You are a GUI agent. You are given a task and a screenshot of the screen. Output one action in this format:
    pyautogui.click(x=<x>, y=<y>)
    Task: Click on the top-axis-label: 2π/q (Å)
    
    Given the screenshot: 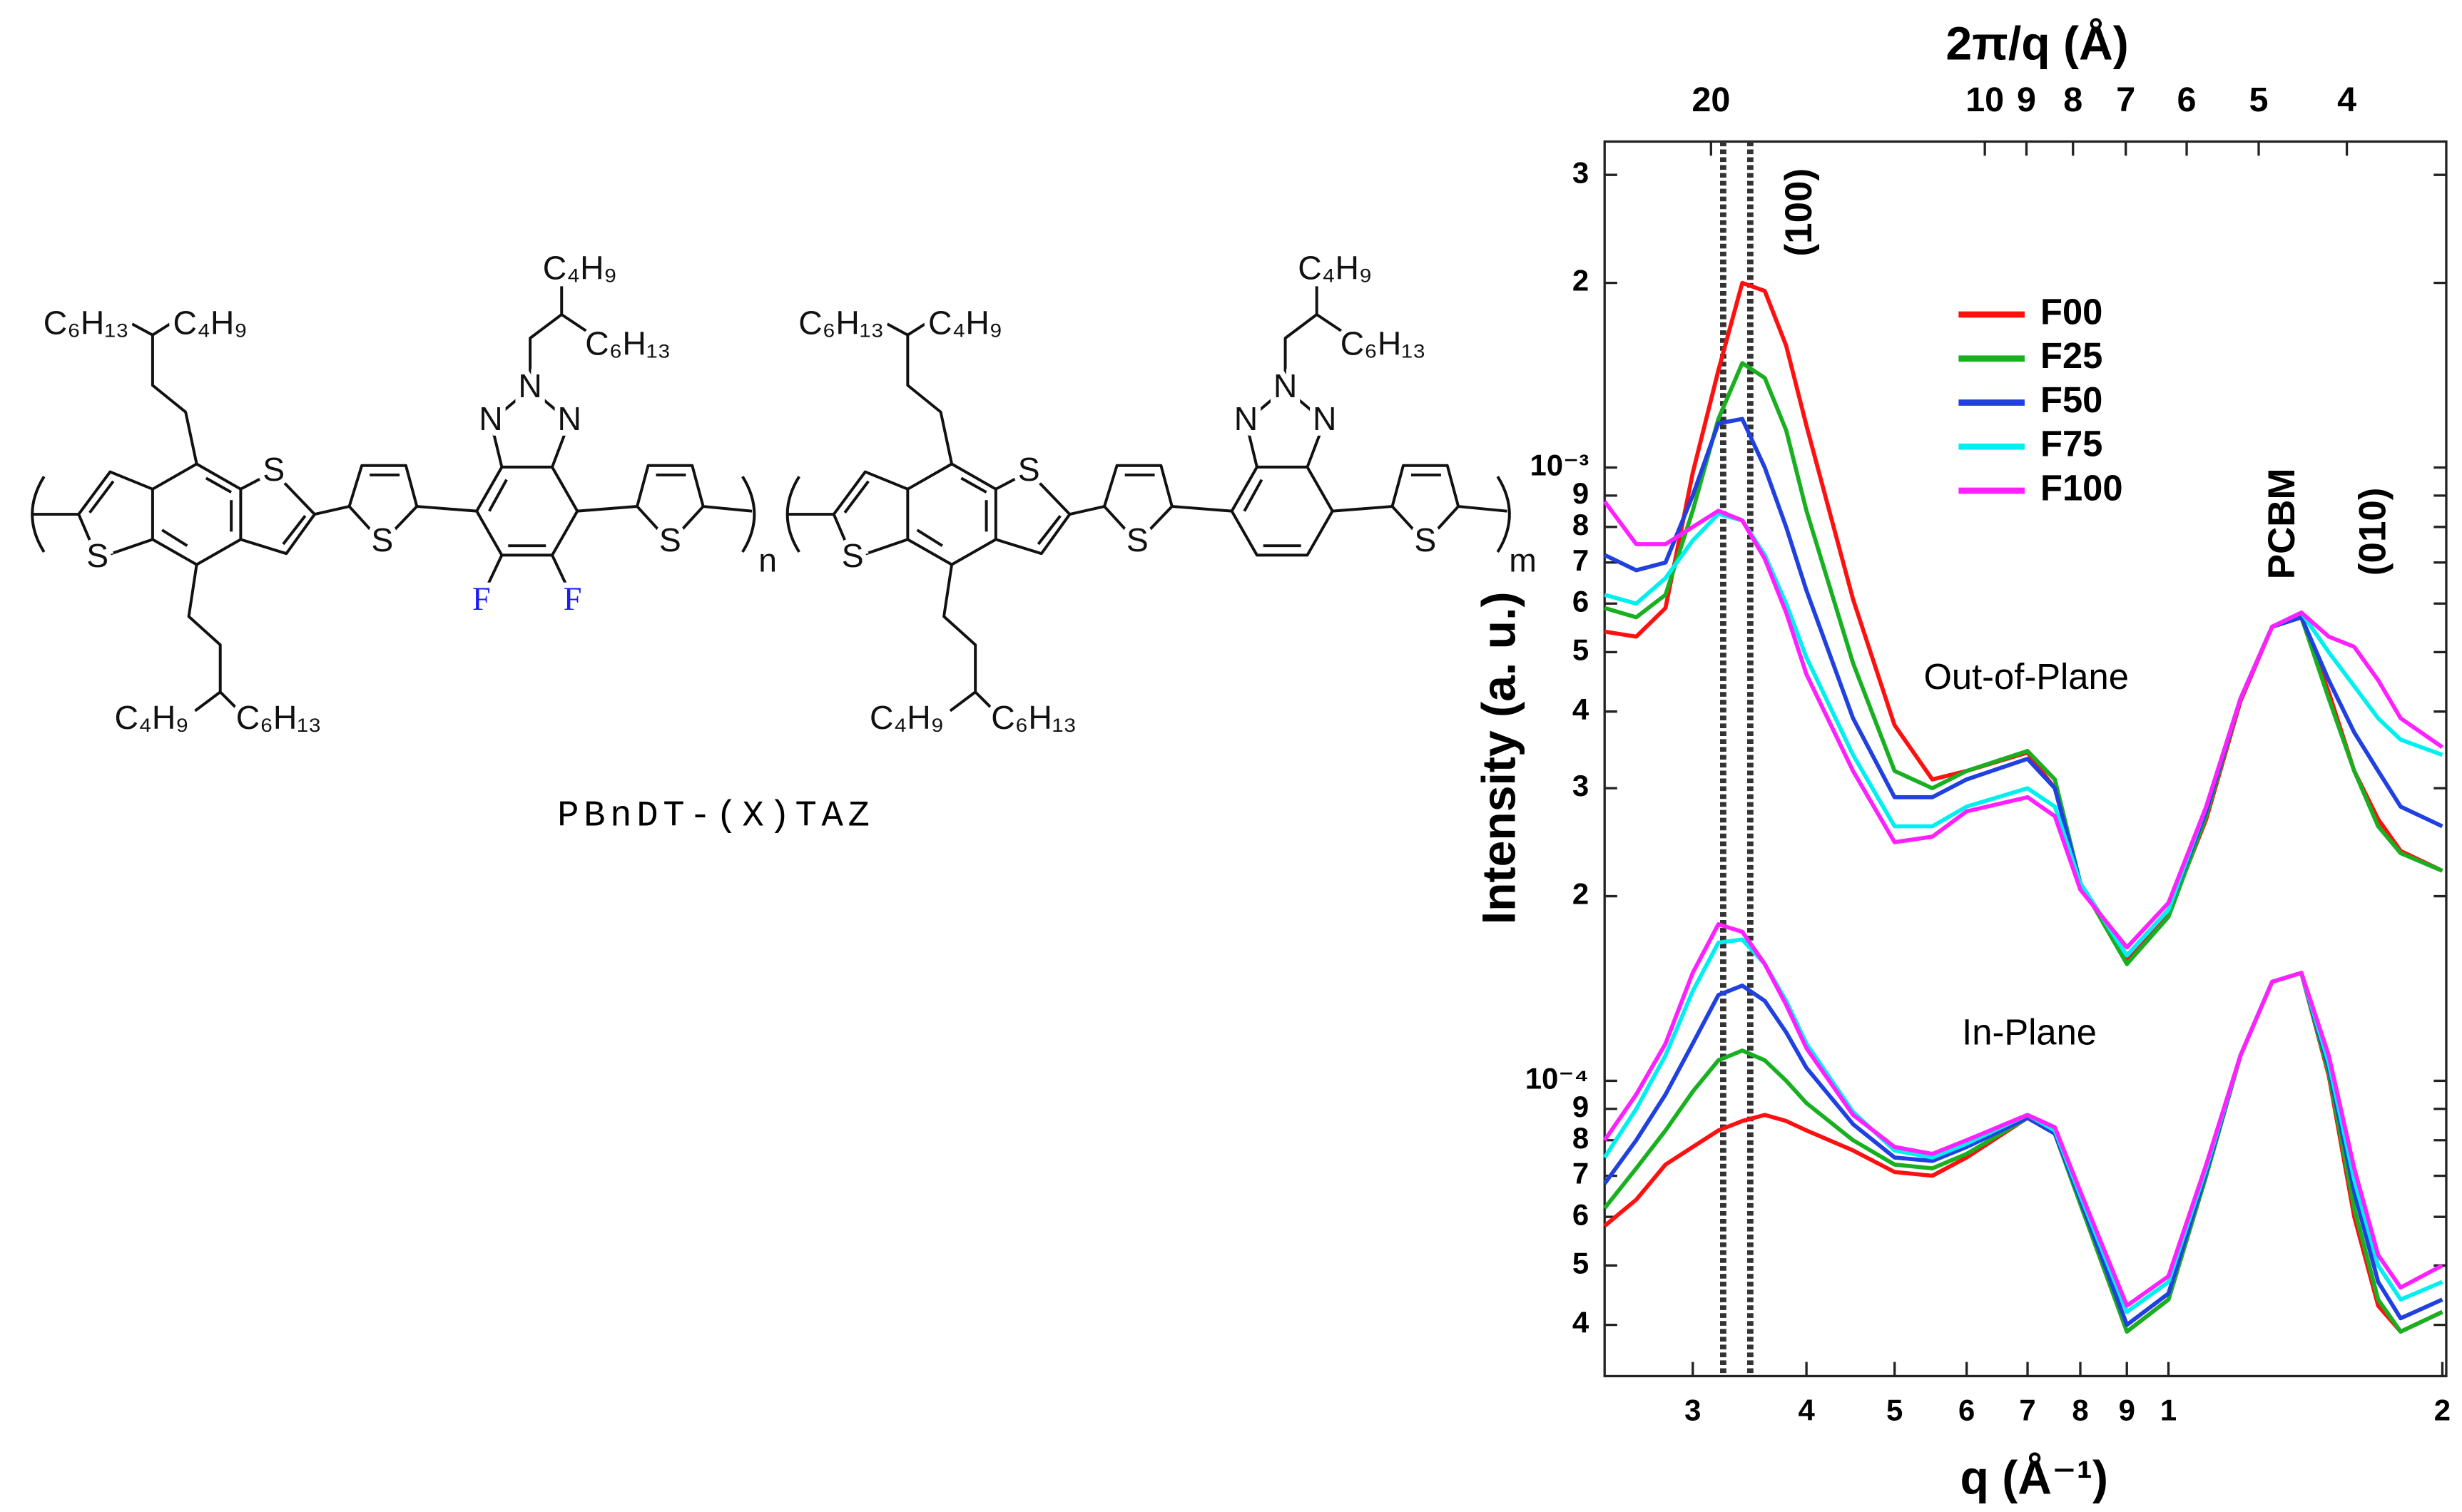 What is the action you would take?
    pyautogui.click(x=2036, y=44)
    